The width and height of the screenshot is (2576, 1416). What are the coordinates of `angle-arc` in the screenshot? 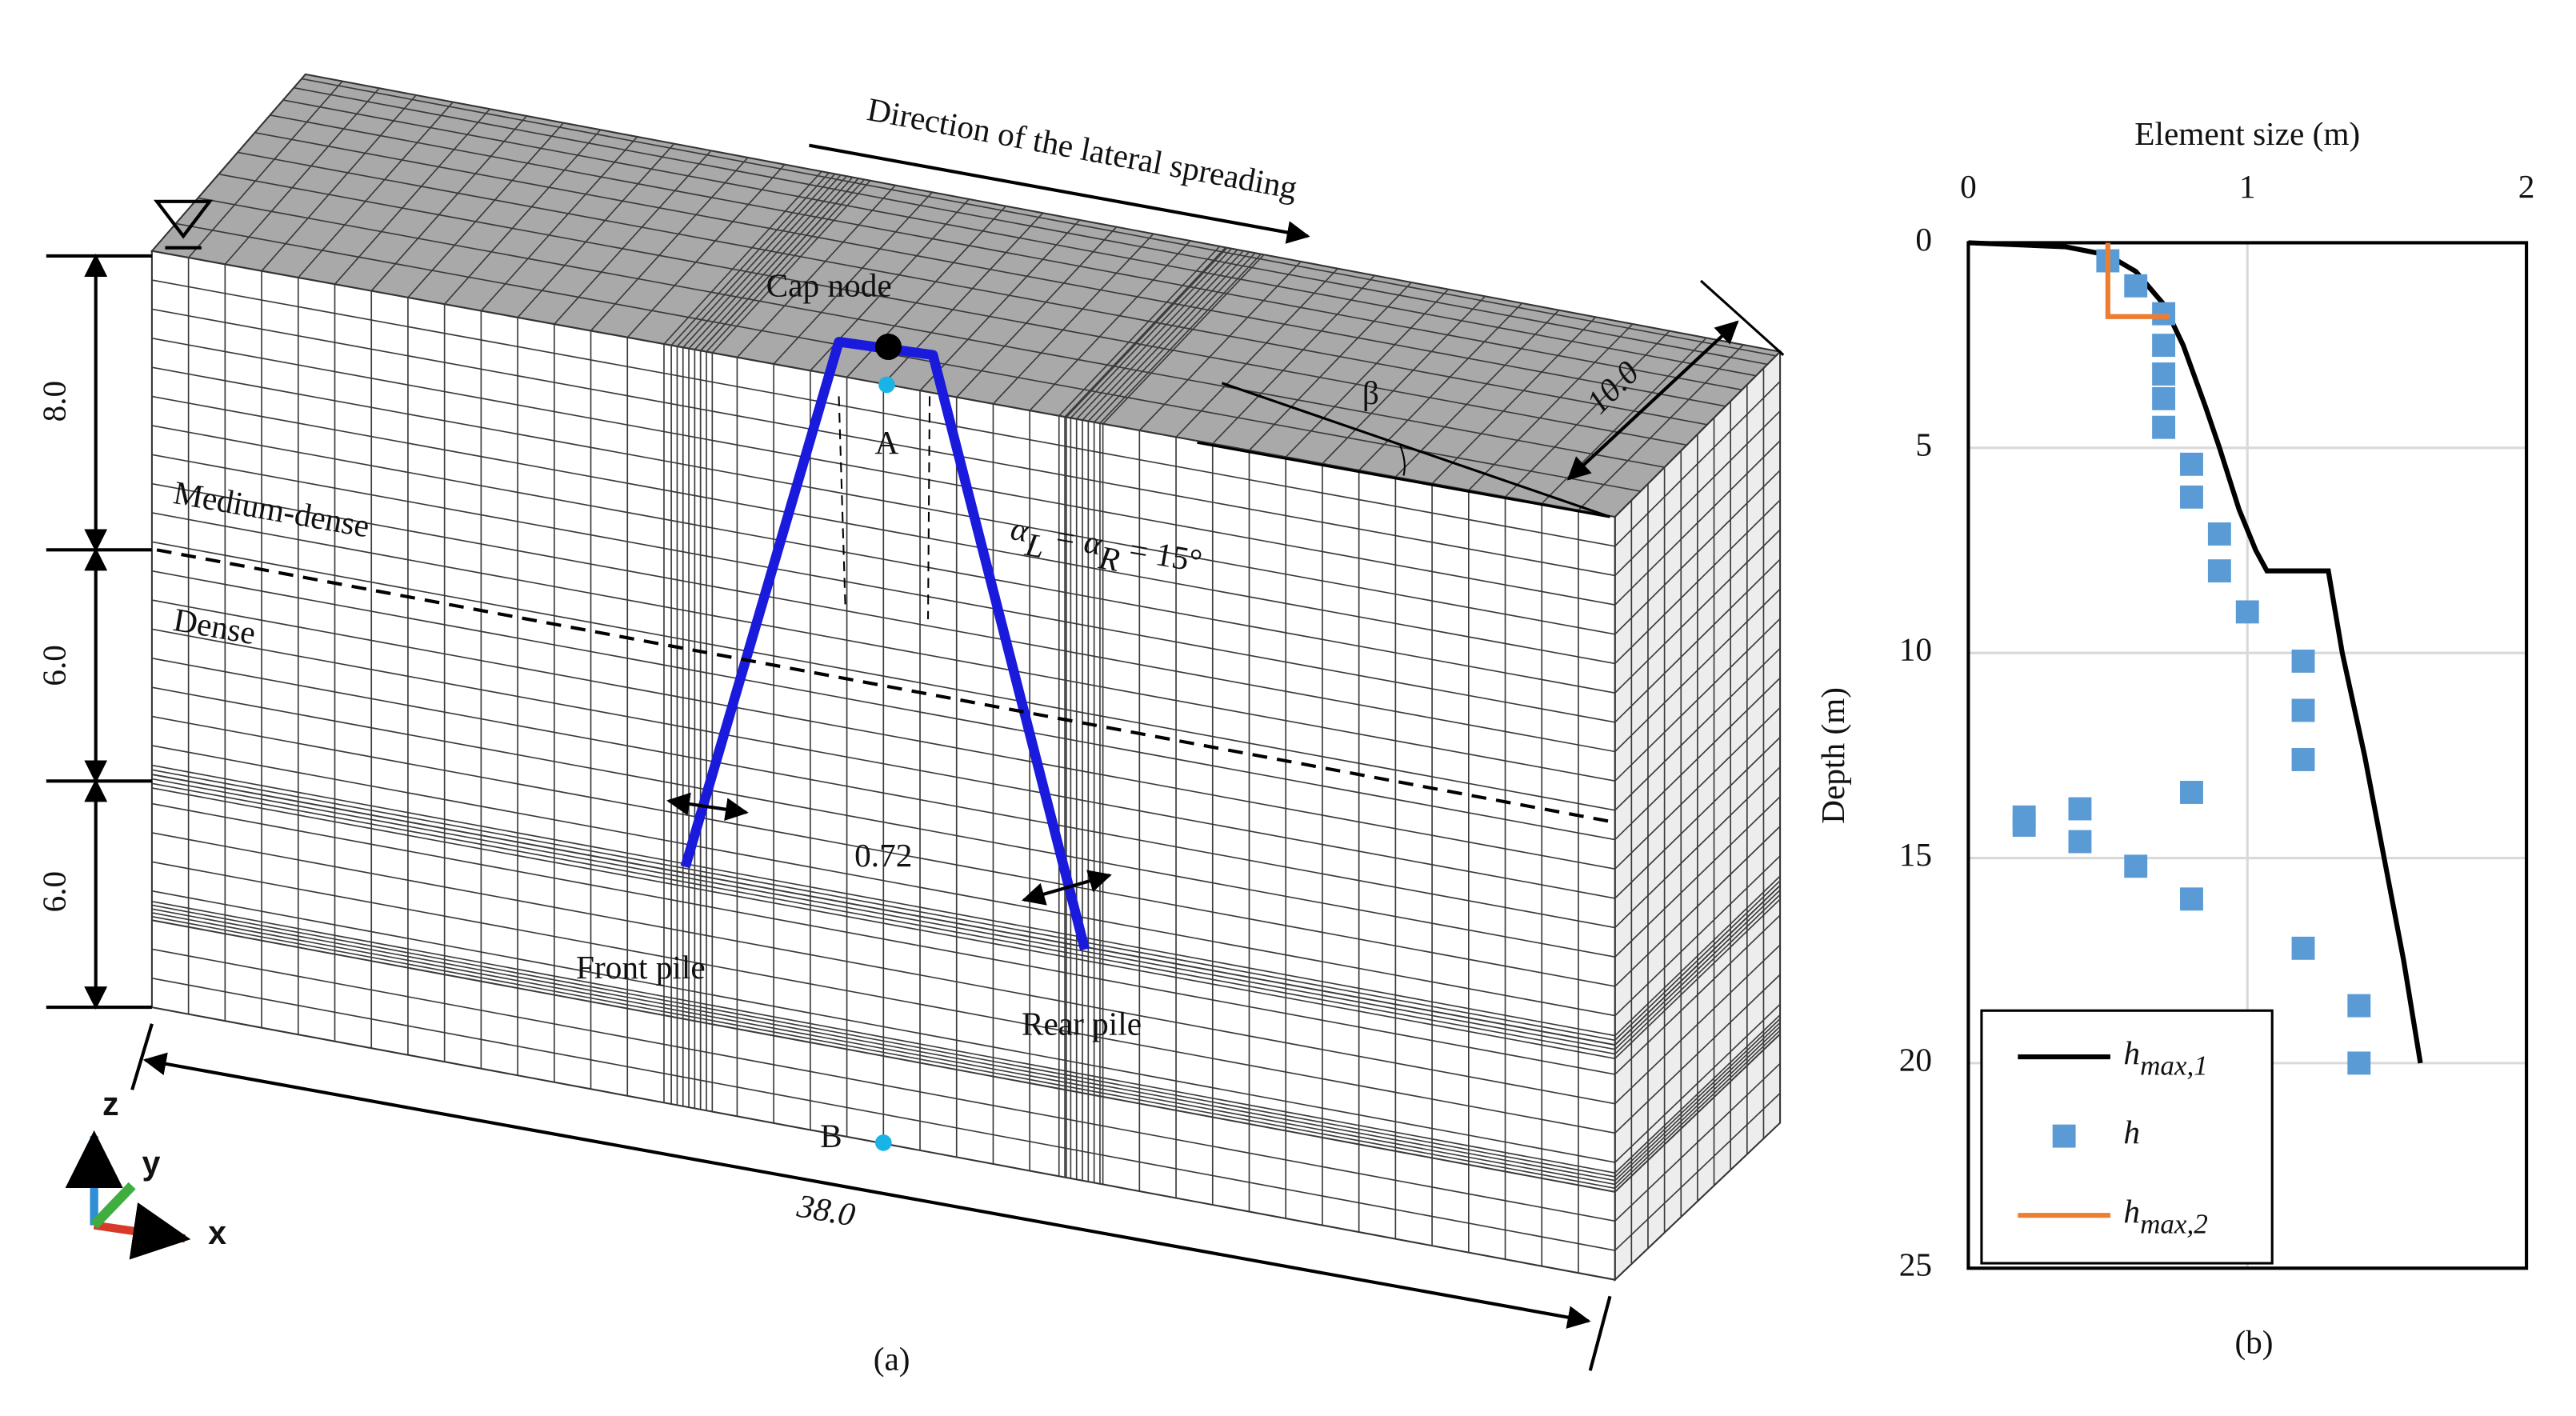 It's located at (1402, 460).